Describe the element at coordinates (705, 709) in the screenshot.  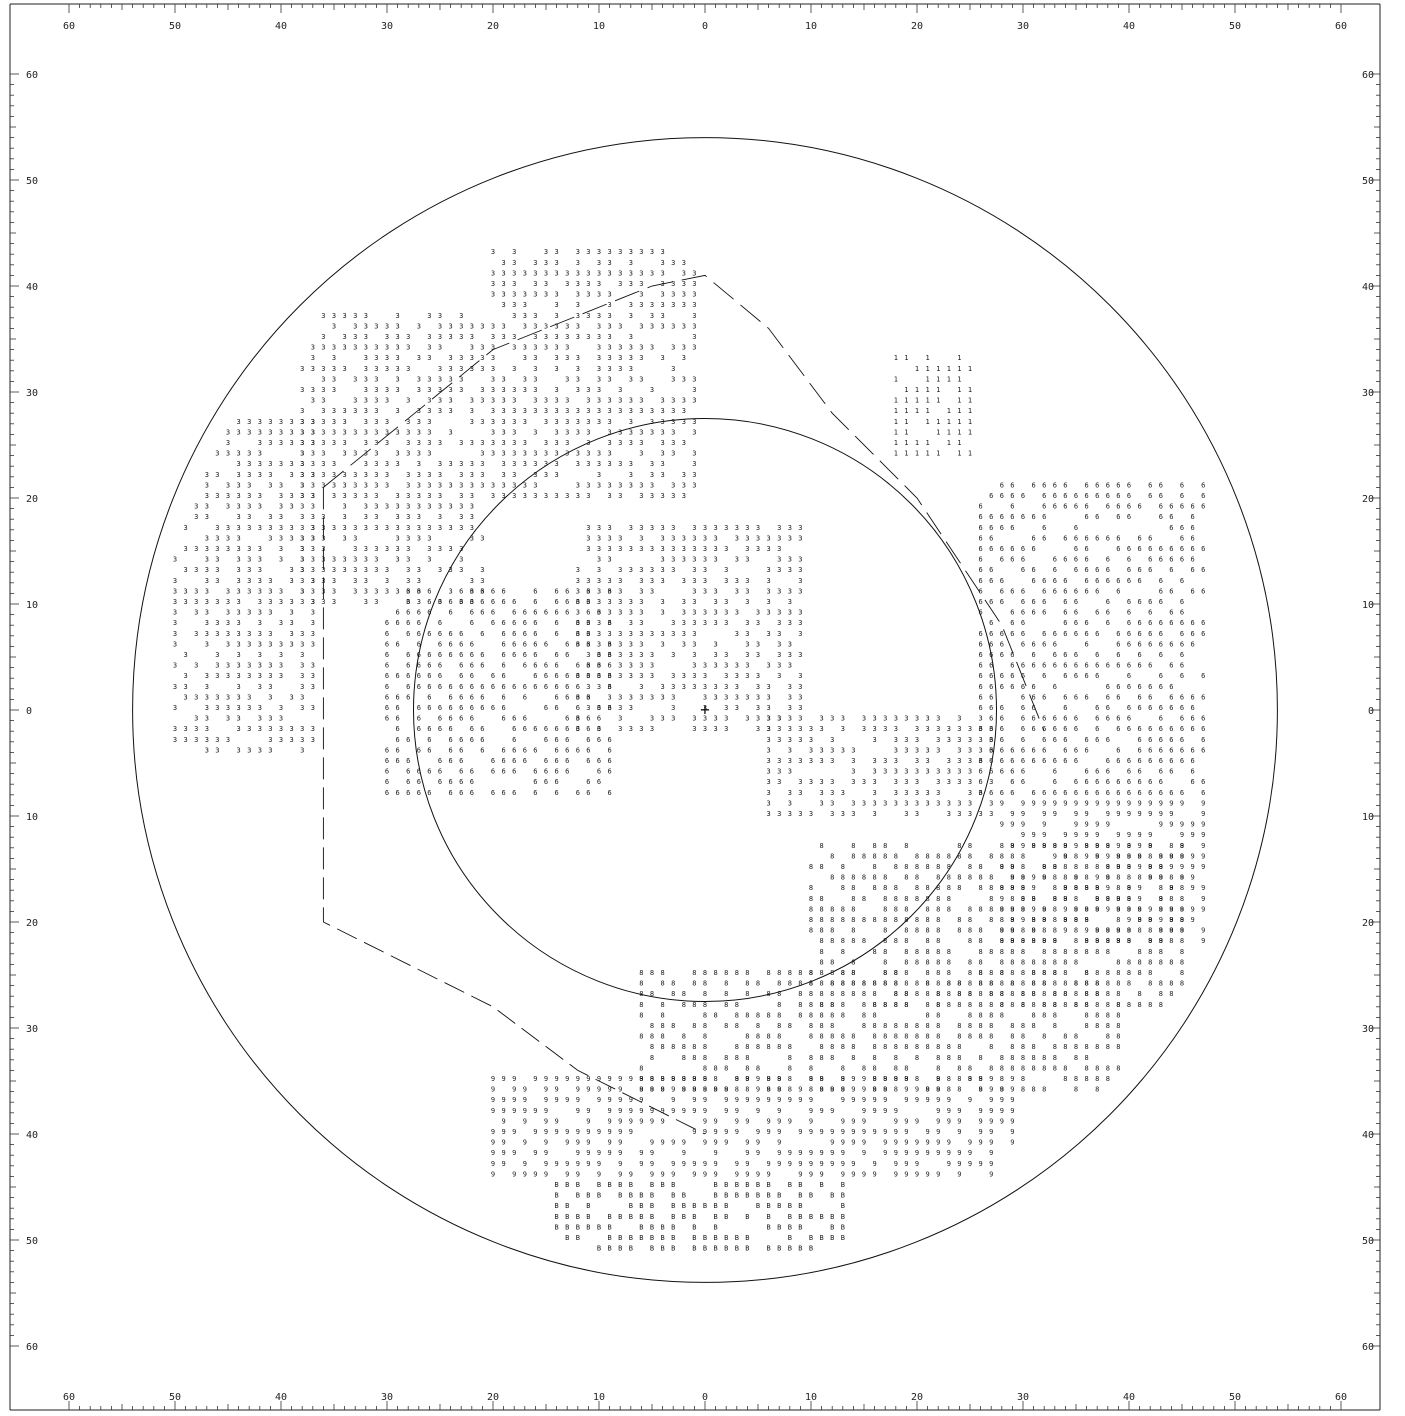
I see `center-cross-marker: +` at that location.